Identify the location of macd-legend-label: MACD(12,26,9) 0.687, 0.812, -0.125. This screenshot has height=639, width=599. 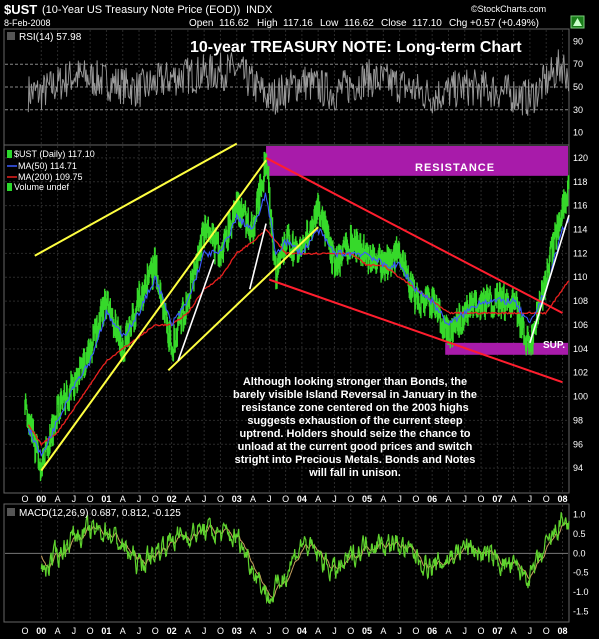
(100, 513).